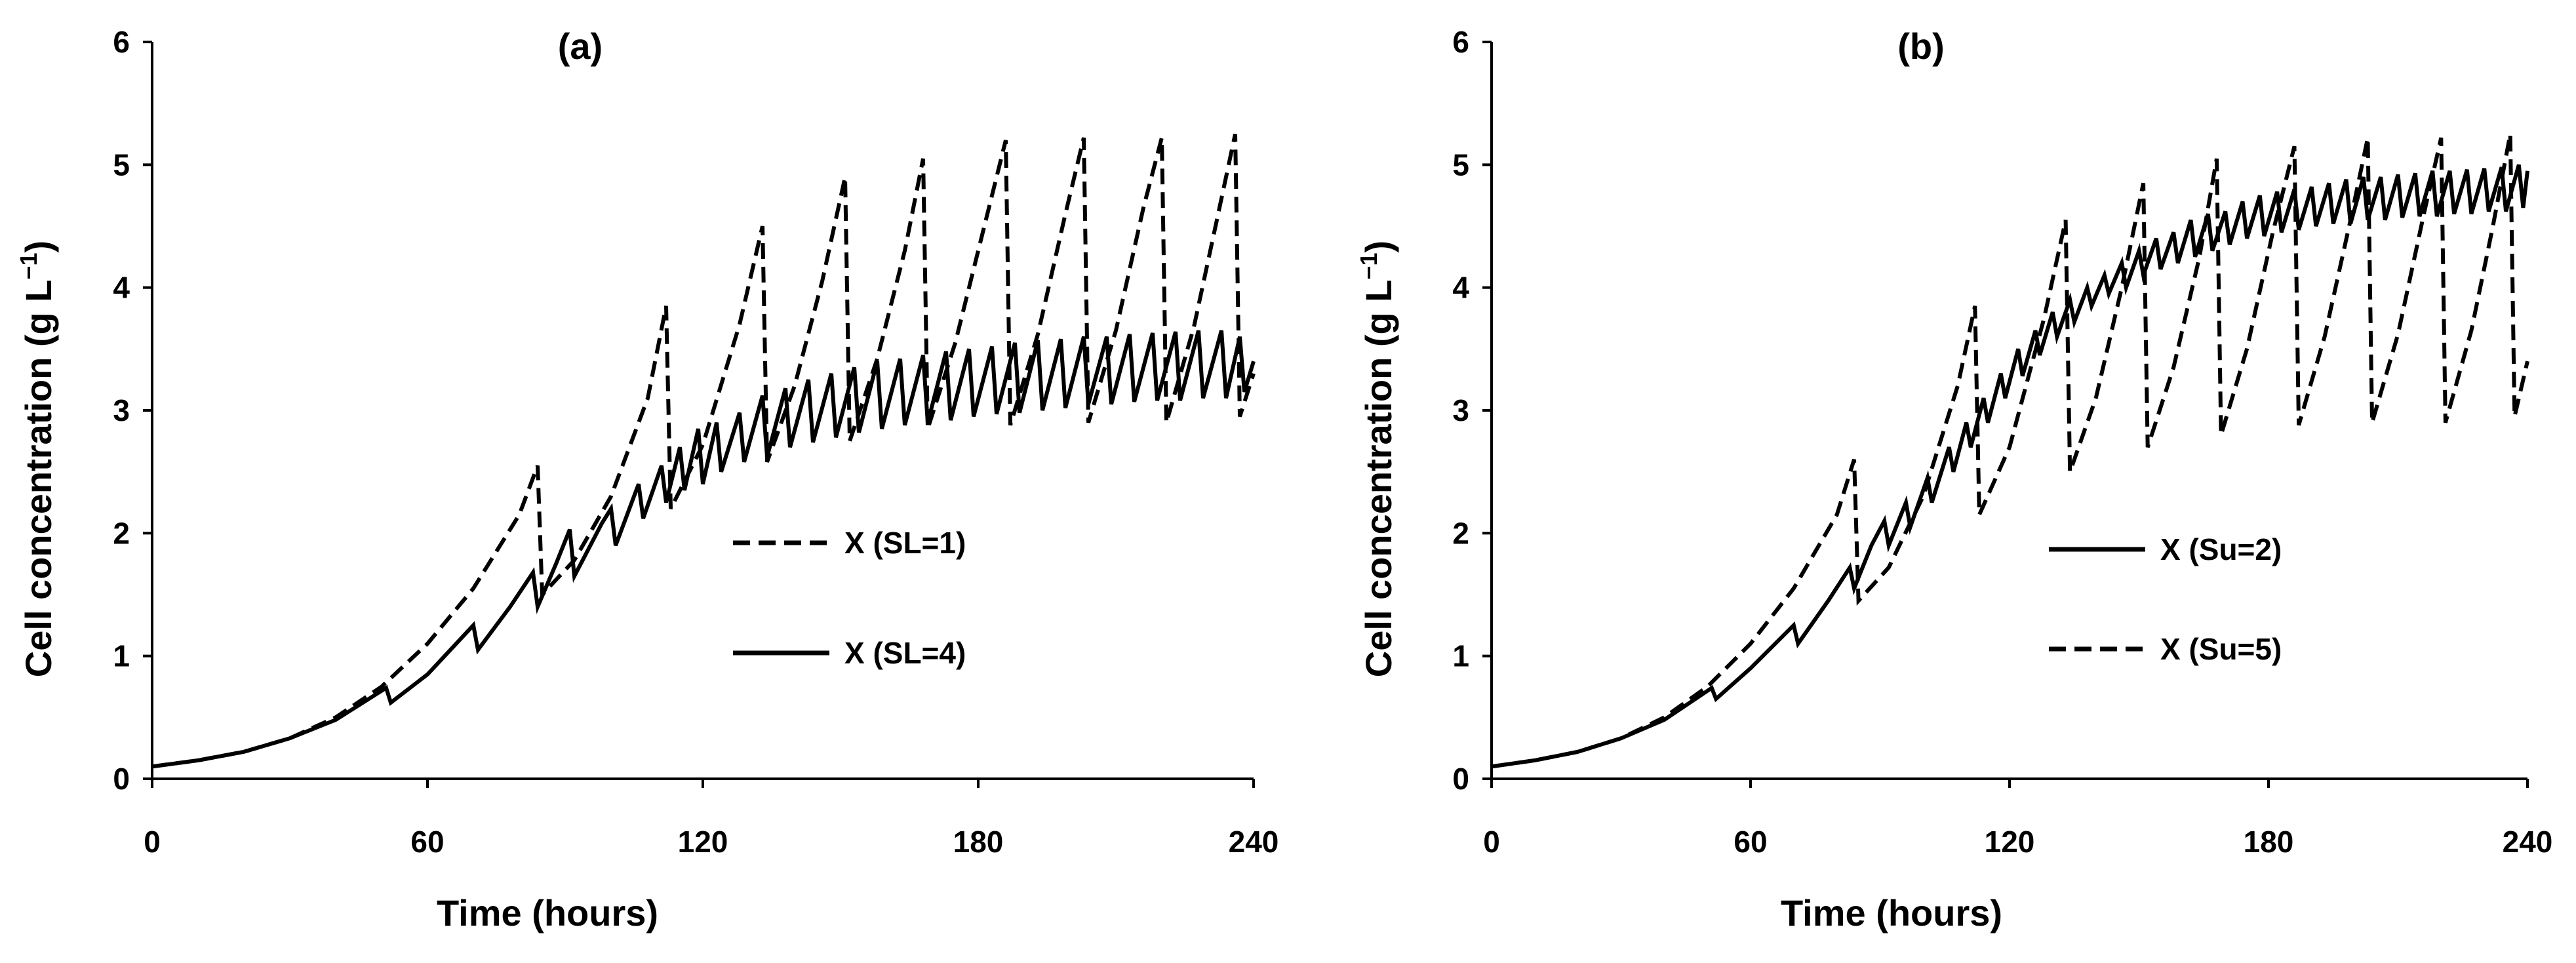 The image size is (2576, 963). Describe the element at coordinates (37, 459) in the screenshot. I see `y-axis-title-a: Cell concentration (g L−1)` at that location.